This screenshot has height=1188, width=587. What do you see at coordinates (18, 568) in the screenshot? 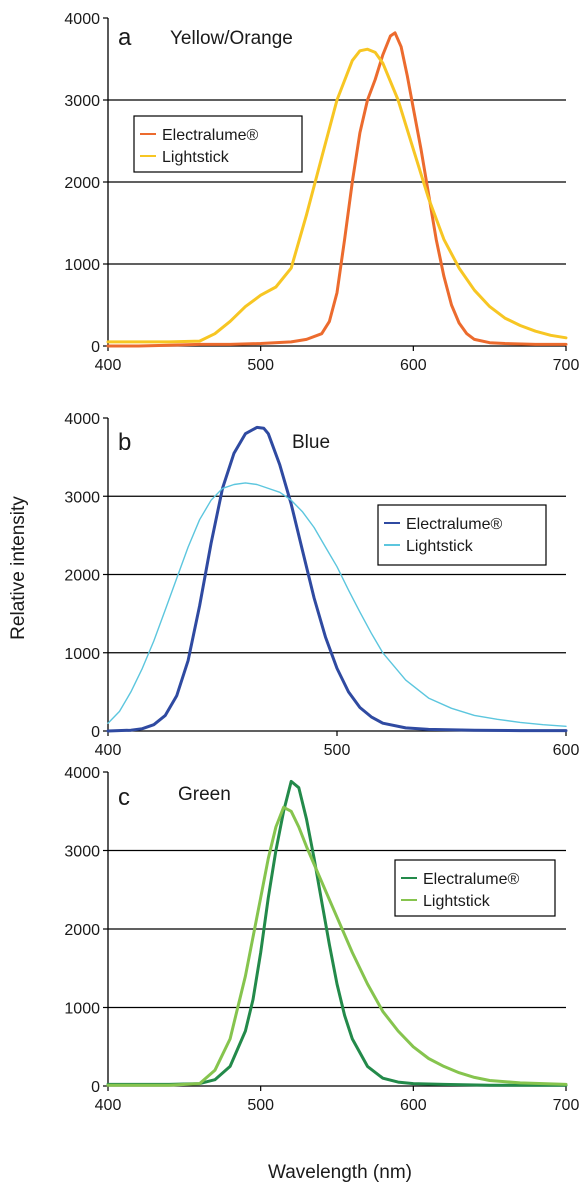
I see `y-axis-title: Relative intensity` at bounding box center [18, 568].